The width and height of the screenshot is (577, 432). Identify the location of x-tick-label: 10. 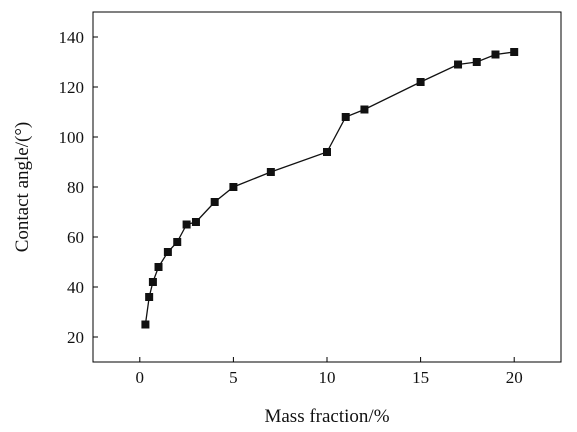
(327, 377).